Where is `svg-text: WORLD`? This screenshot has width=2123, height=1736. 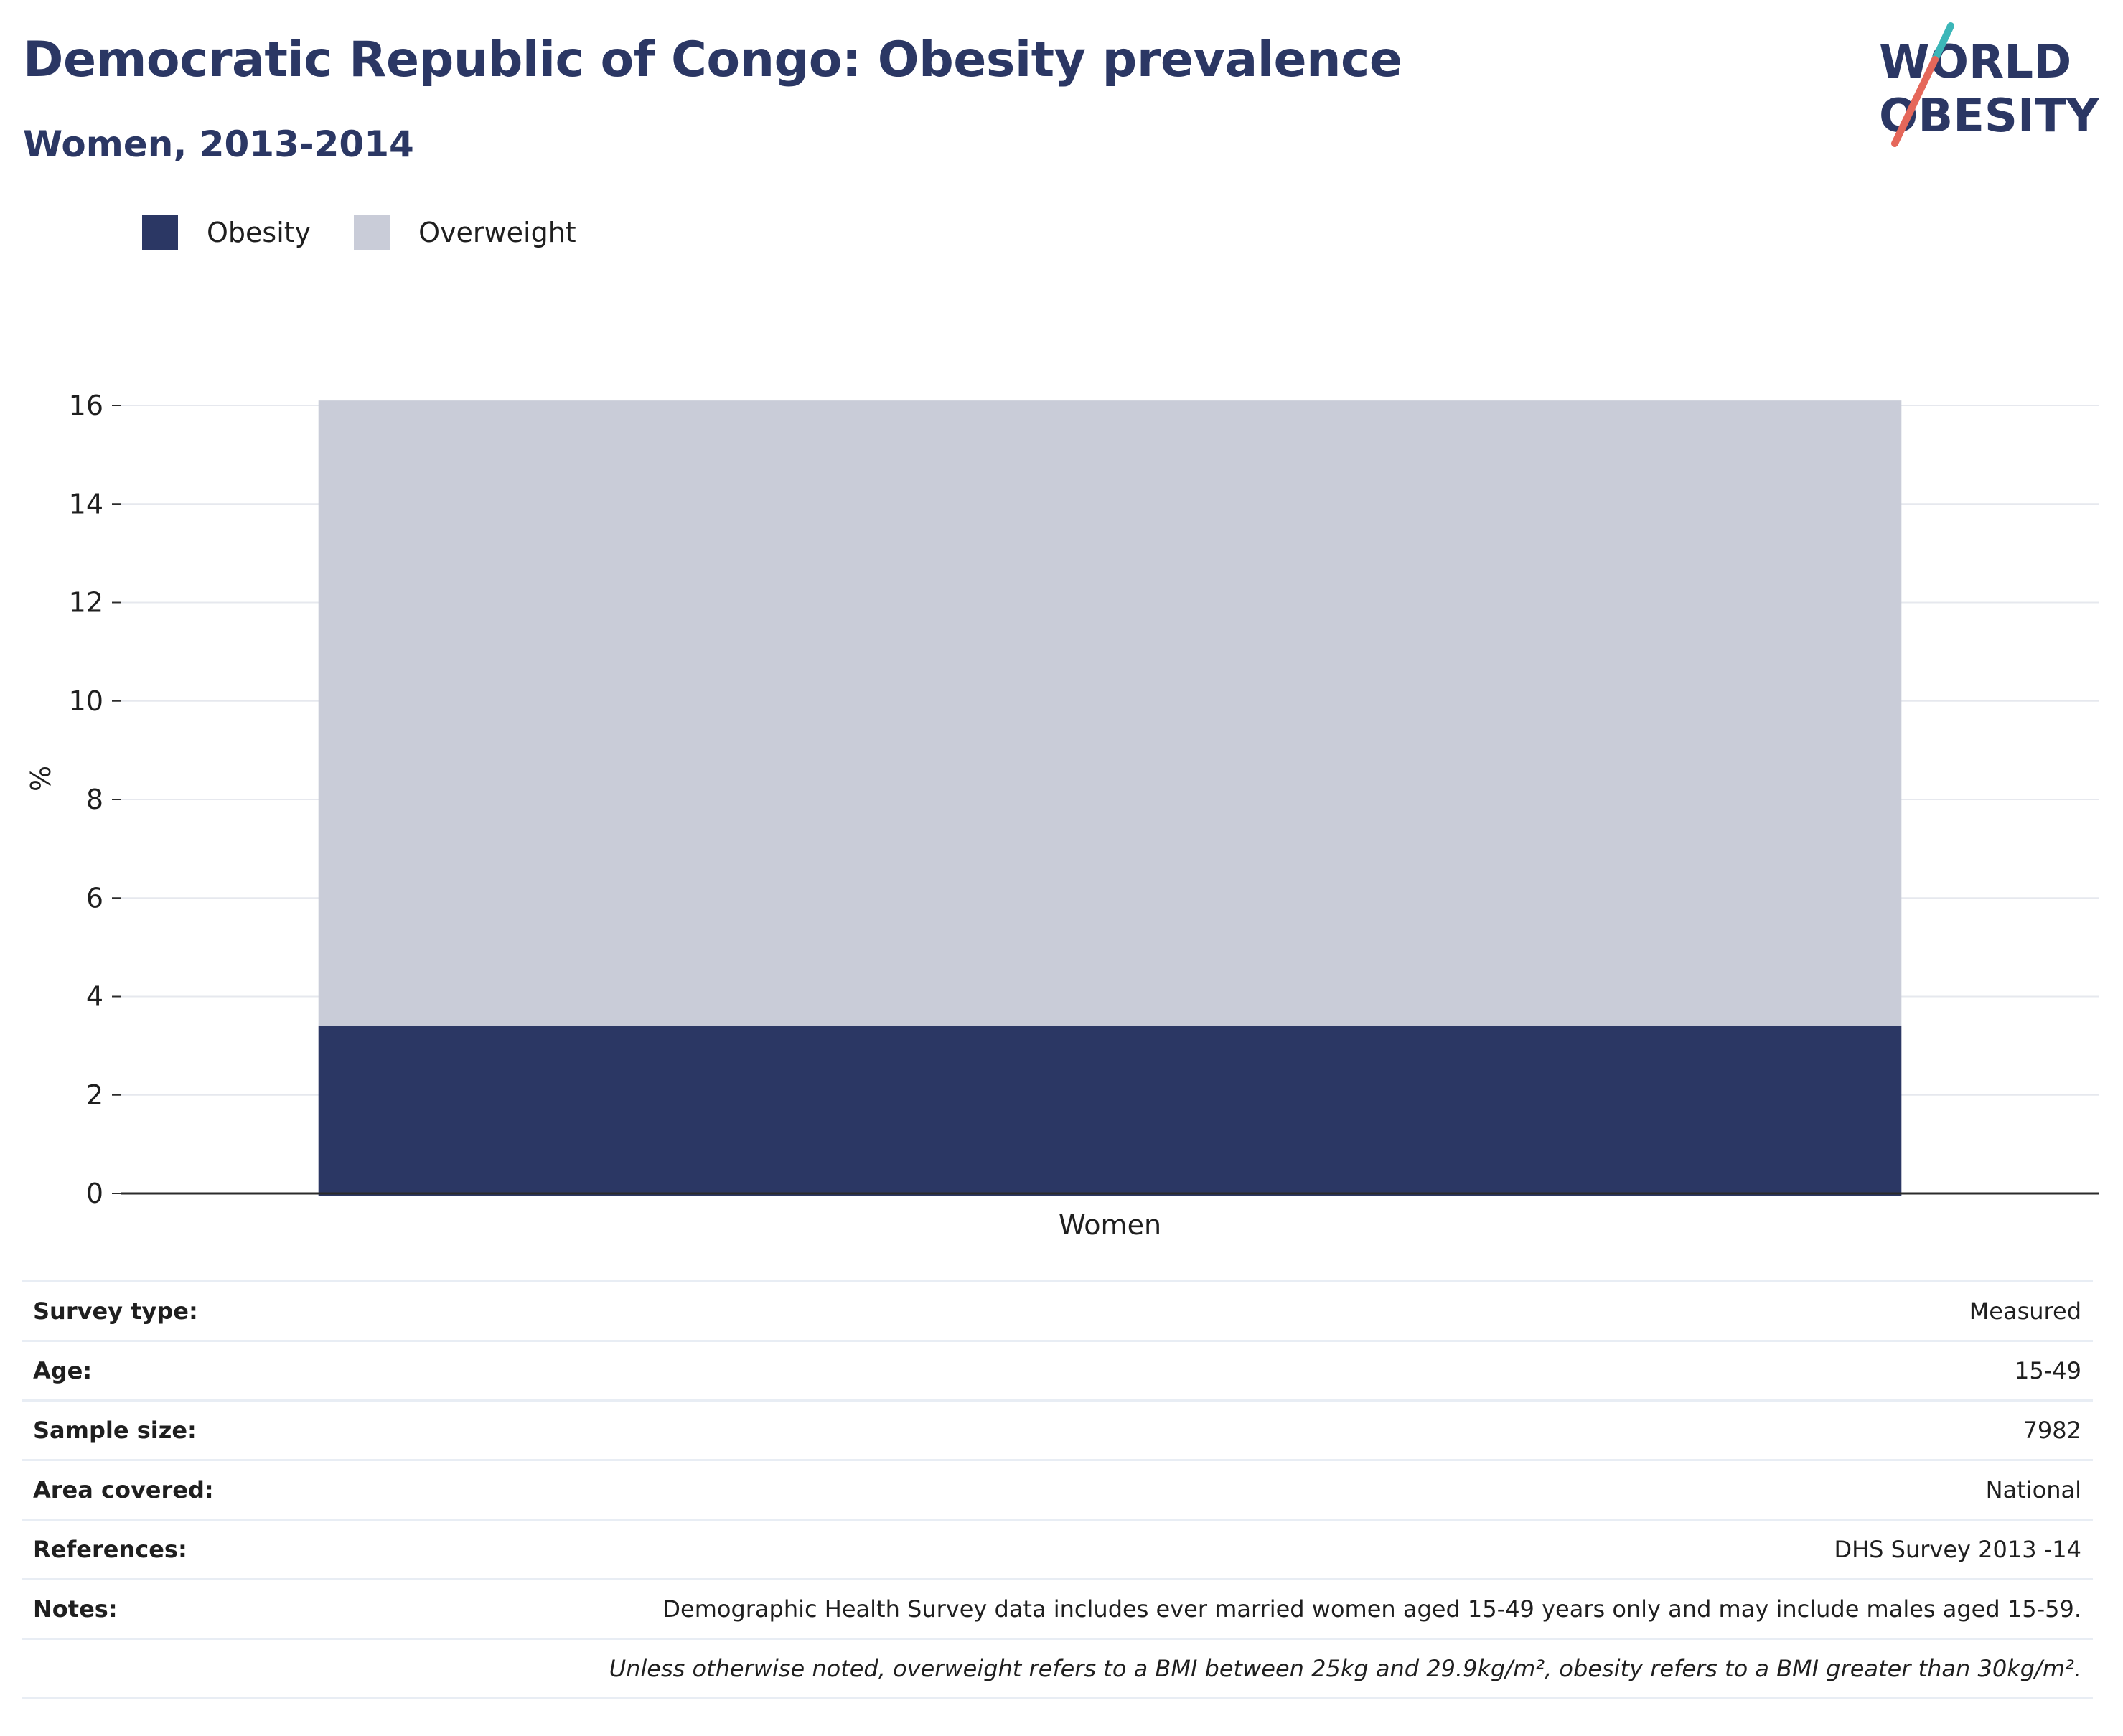
svg-text: WORLD is located at coordinates (1975, 62).